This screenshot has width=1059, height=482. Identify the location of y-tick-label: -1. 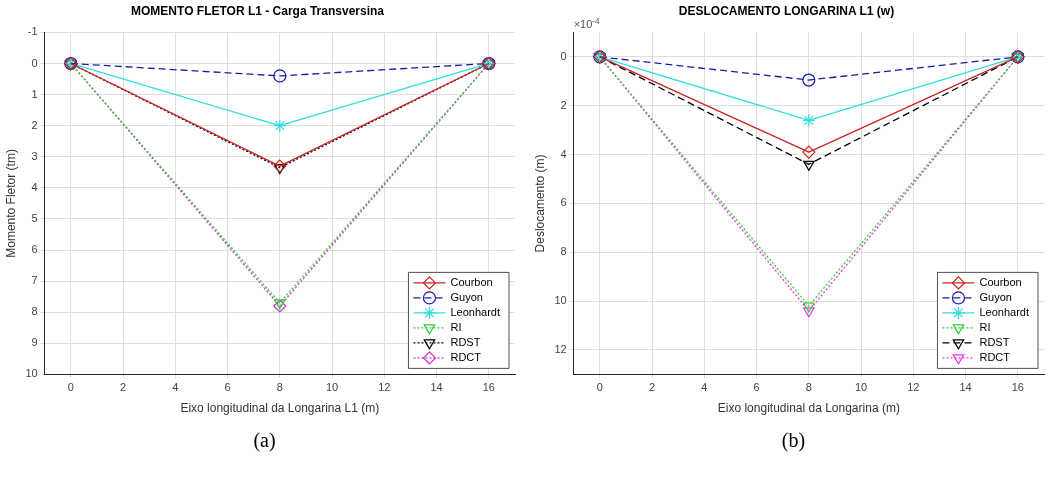
(32, 31).